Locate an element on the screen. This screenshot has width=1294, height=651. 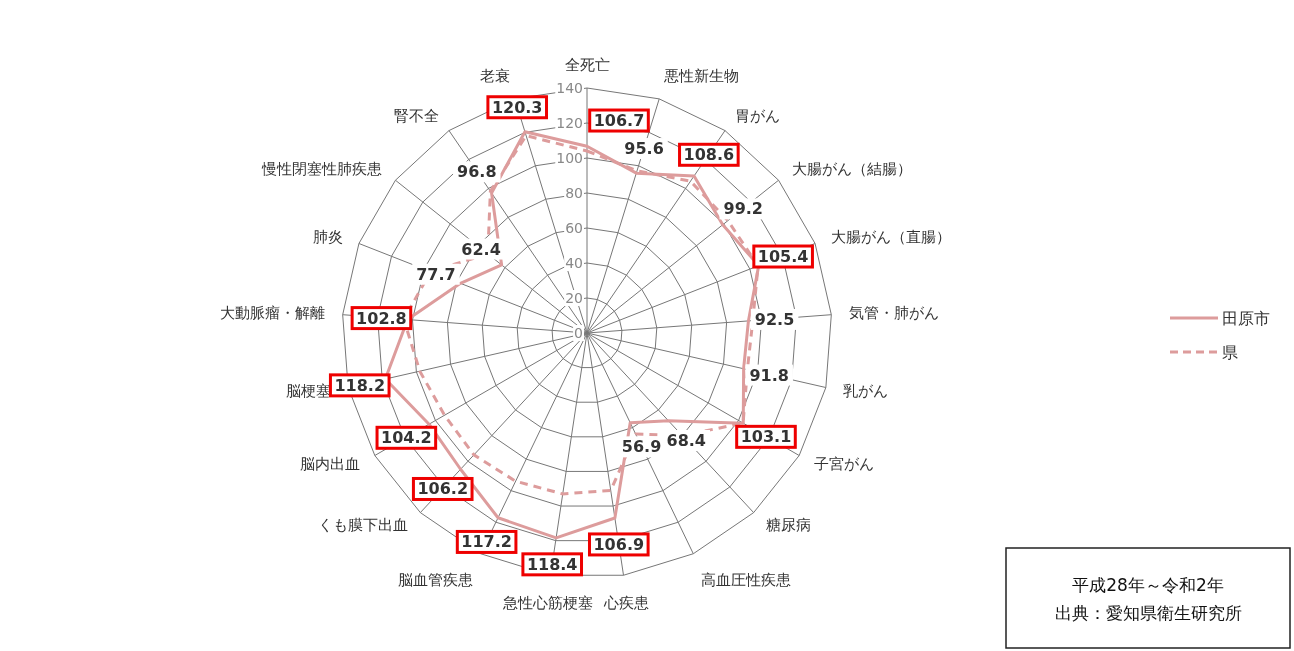
legend-label: 県 is located at coordinates (1230, 352).